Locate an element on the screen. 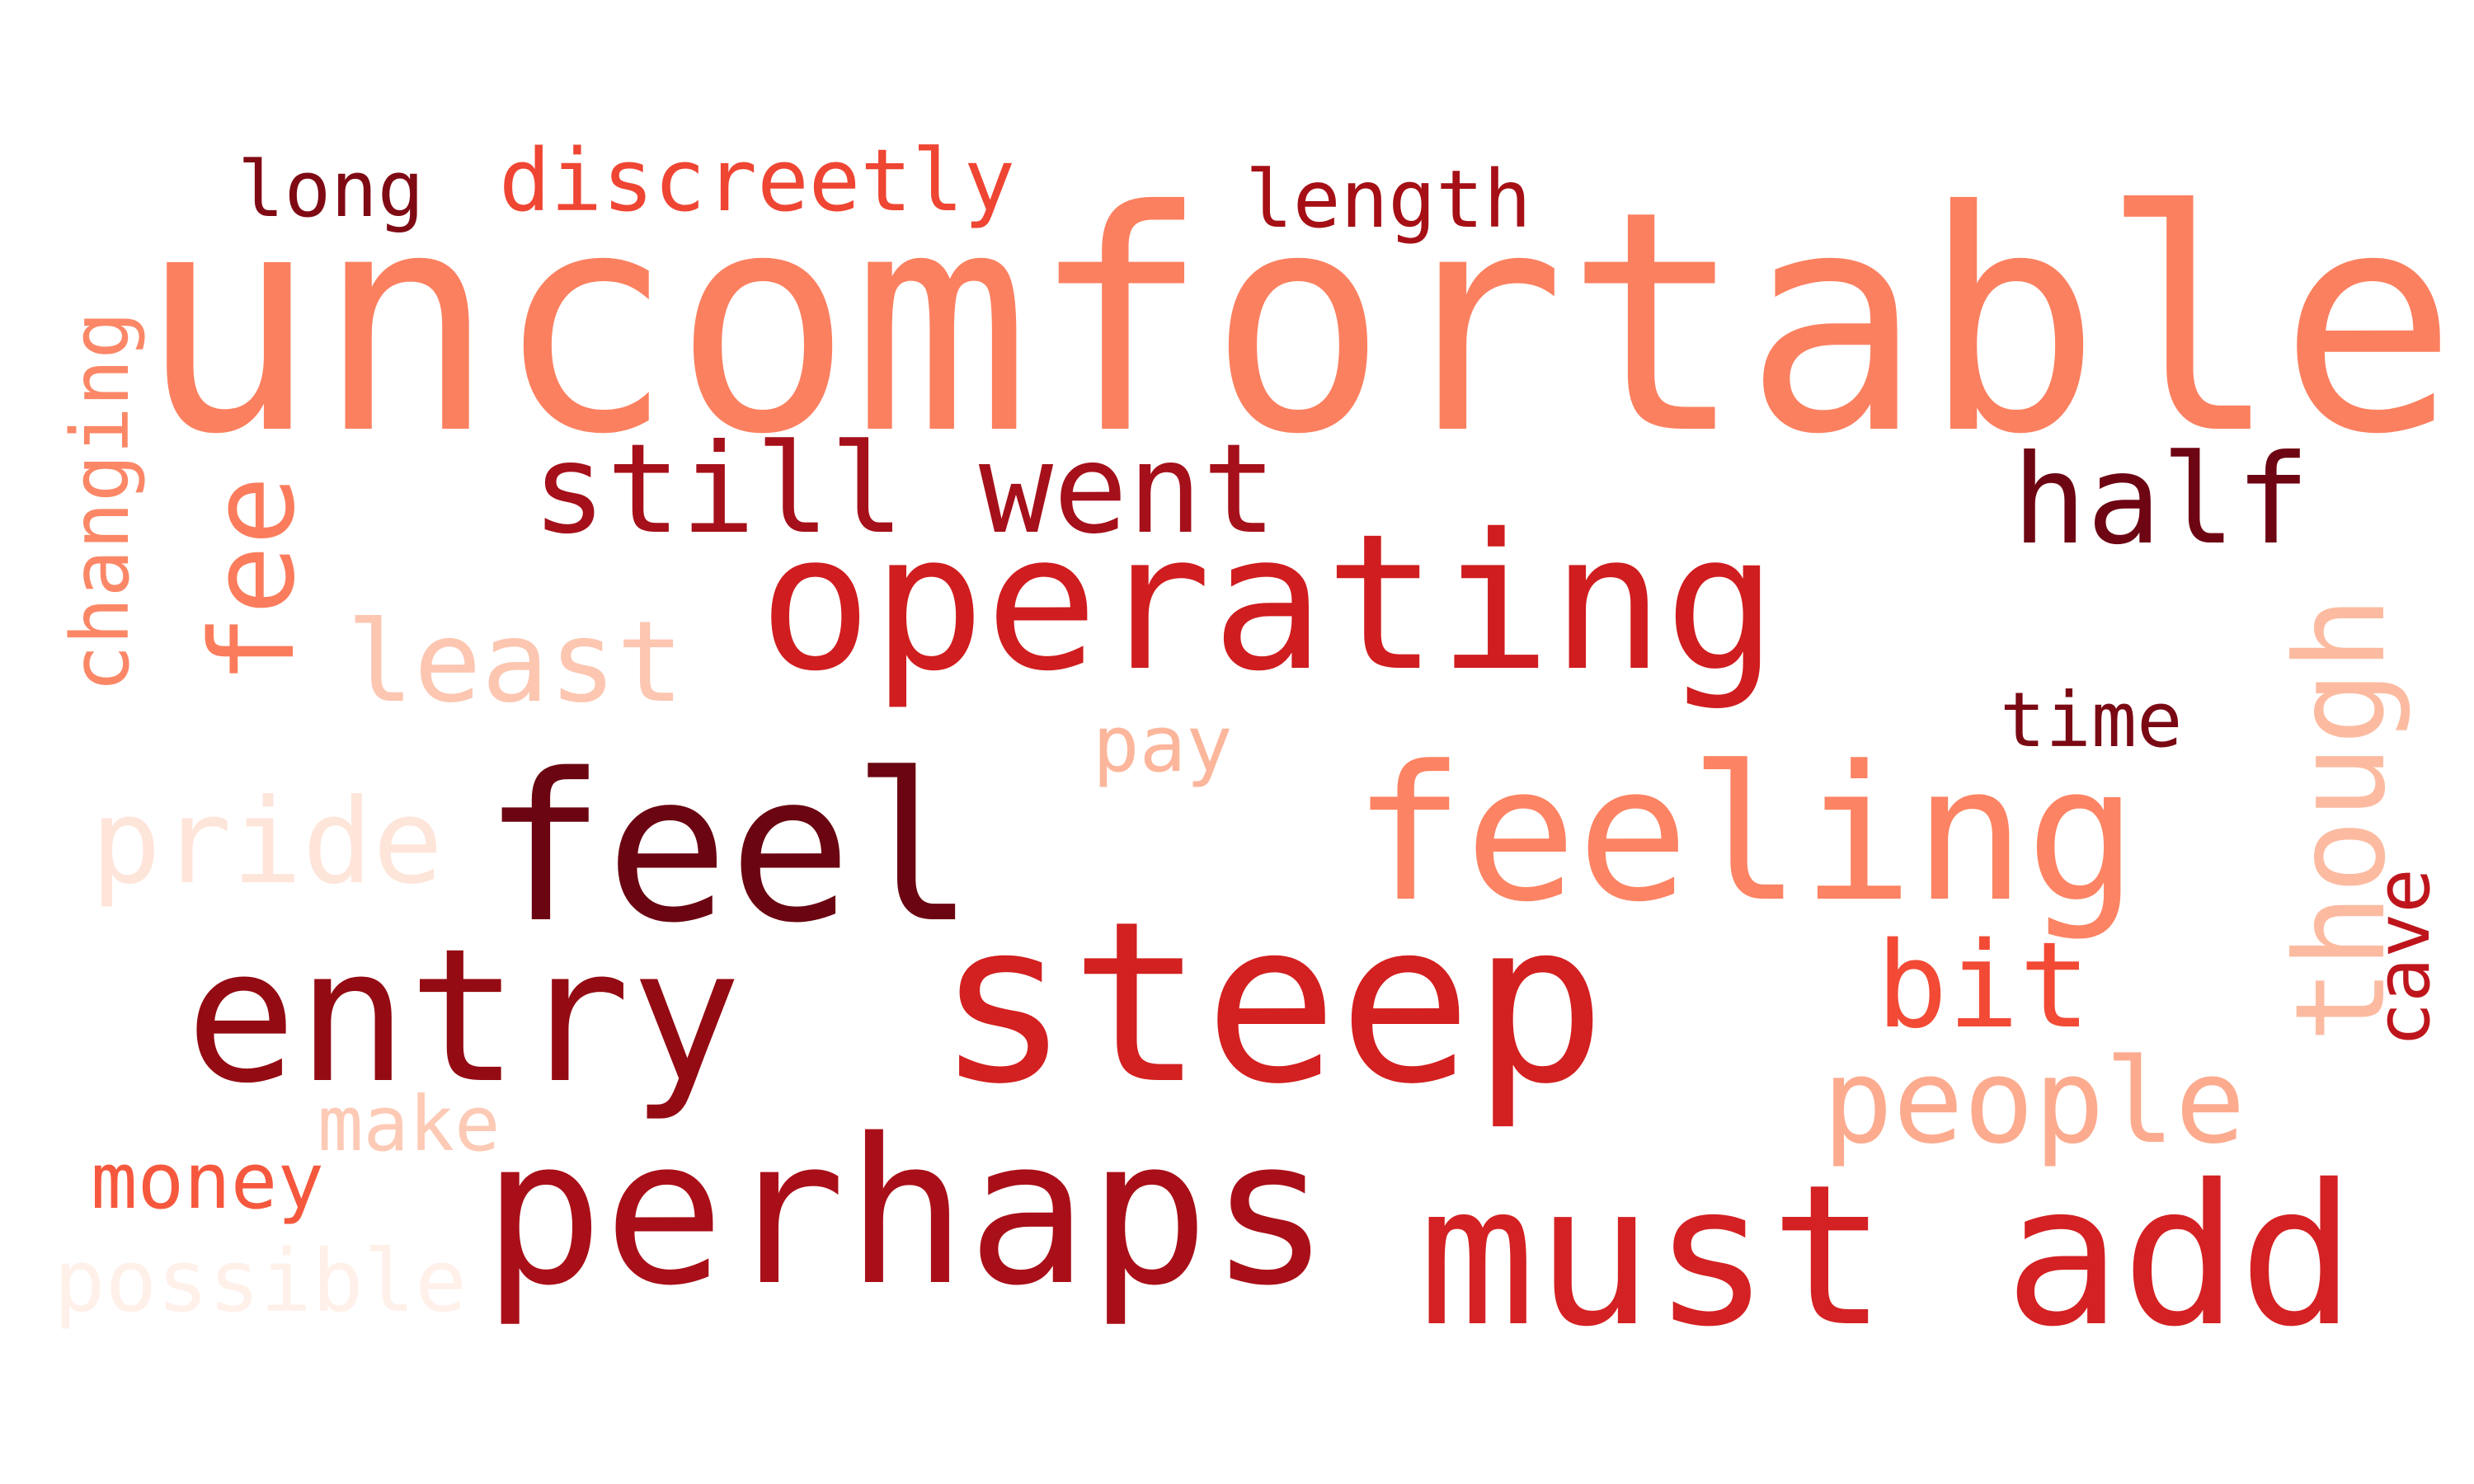 Image resolution: width=2474 pixels, height=1484 pixels. word-bit: bit is located at coordinates (1983, 985).